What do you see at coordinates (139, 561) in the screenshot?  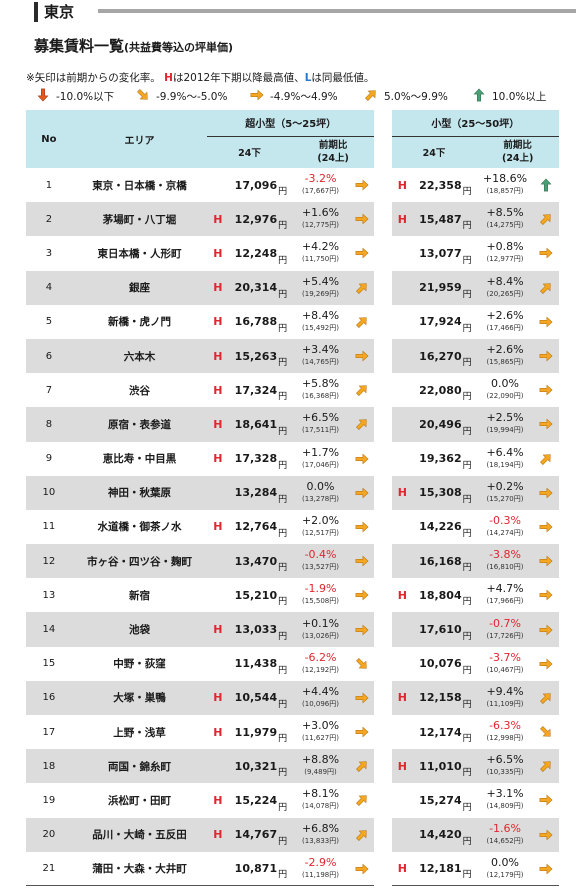 I see `area-name: 市ヶ谷・四ツ谷・麹町` at bounding box center [139, 561].